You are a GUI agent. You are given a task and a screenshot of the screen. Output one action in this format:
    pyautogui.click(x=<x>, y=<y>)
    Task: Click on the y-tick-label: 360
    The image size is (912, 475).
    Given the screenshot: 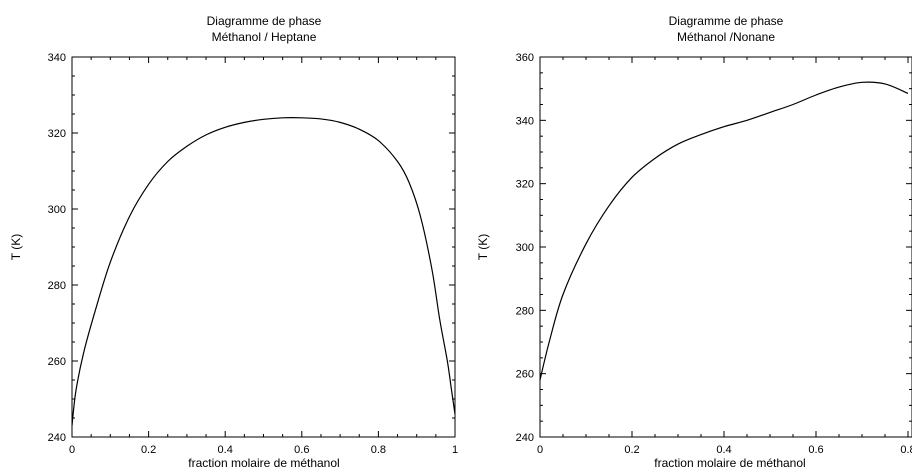 What is the action you would take?
    pyautogui.click(x=525, y=58)
    